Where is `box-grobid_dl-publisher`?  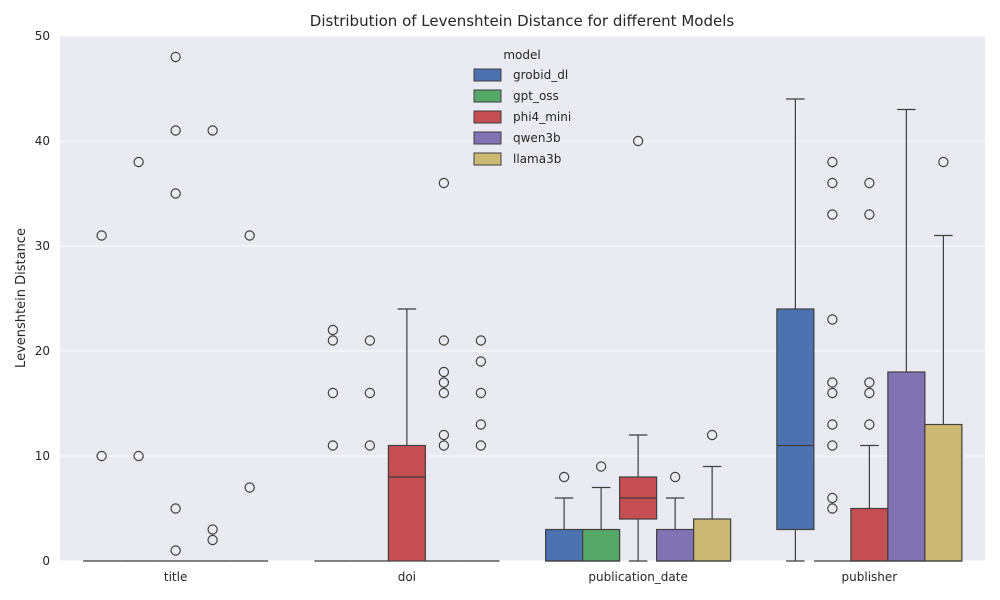
box-grobid_dl-publisher is located at coordinates (795, 330).